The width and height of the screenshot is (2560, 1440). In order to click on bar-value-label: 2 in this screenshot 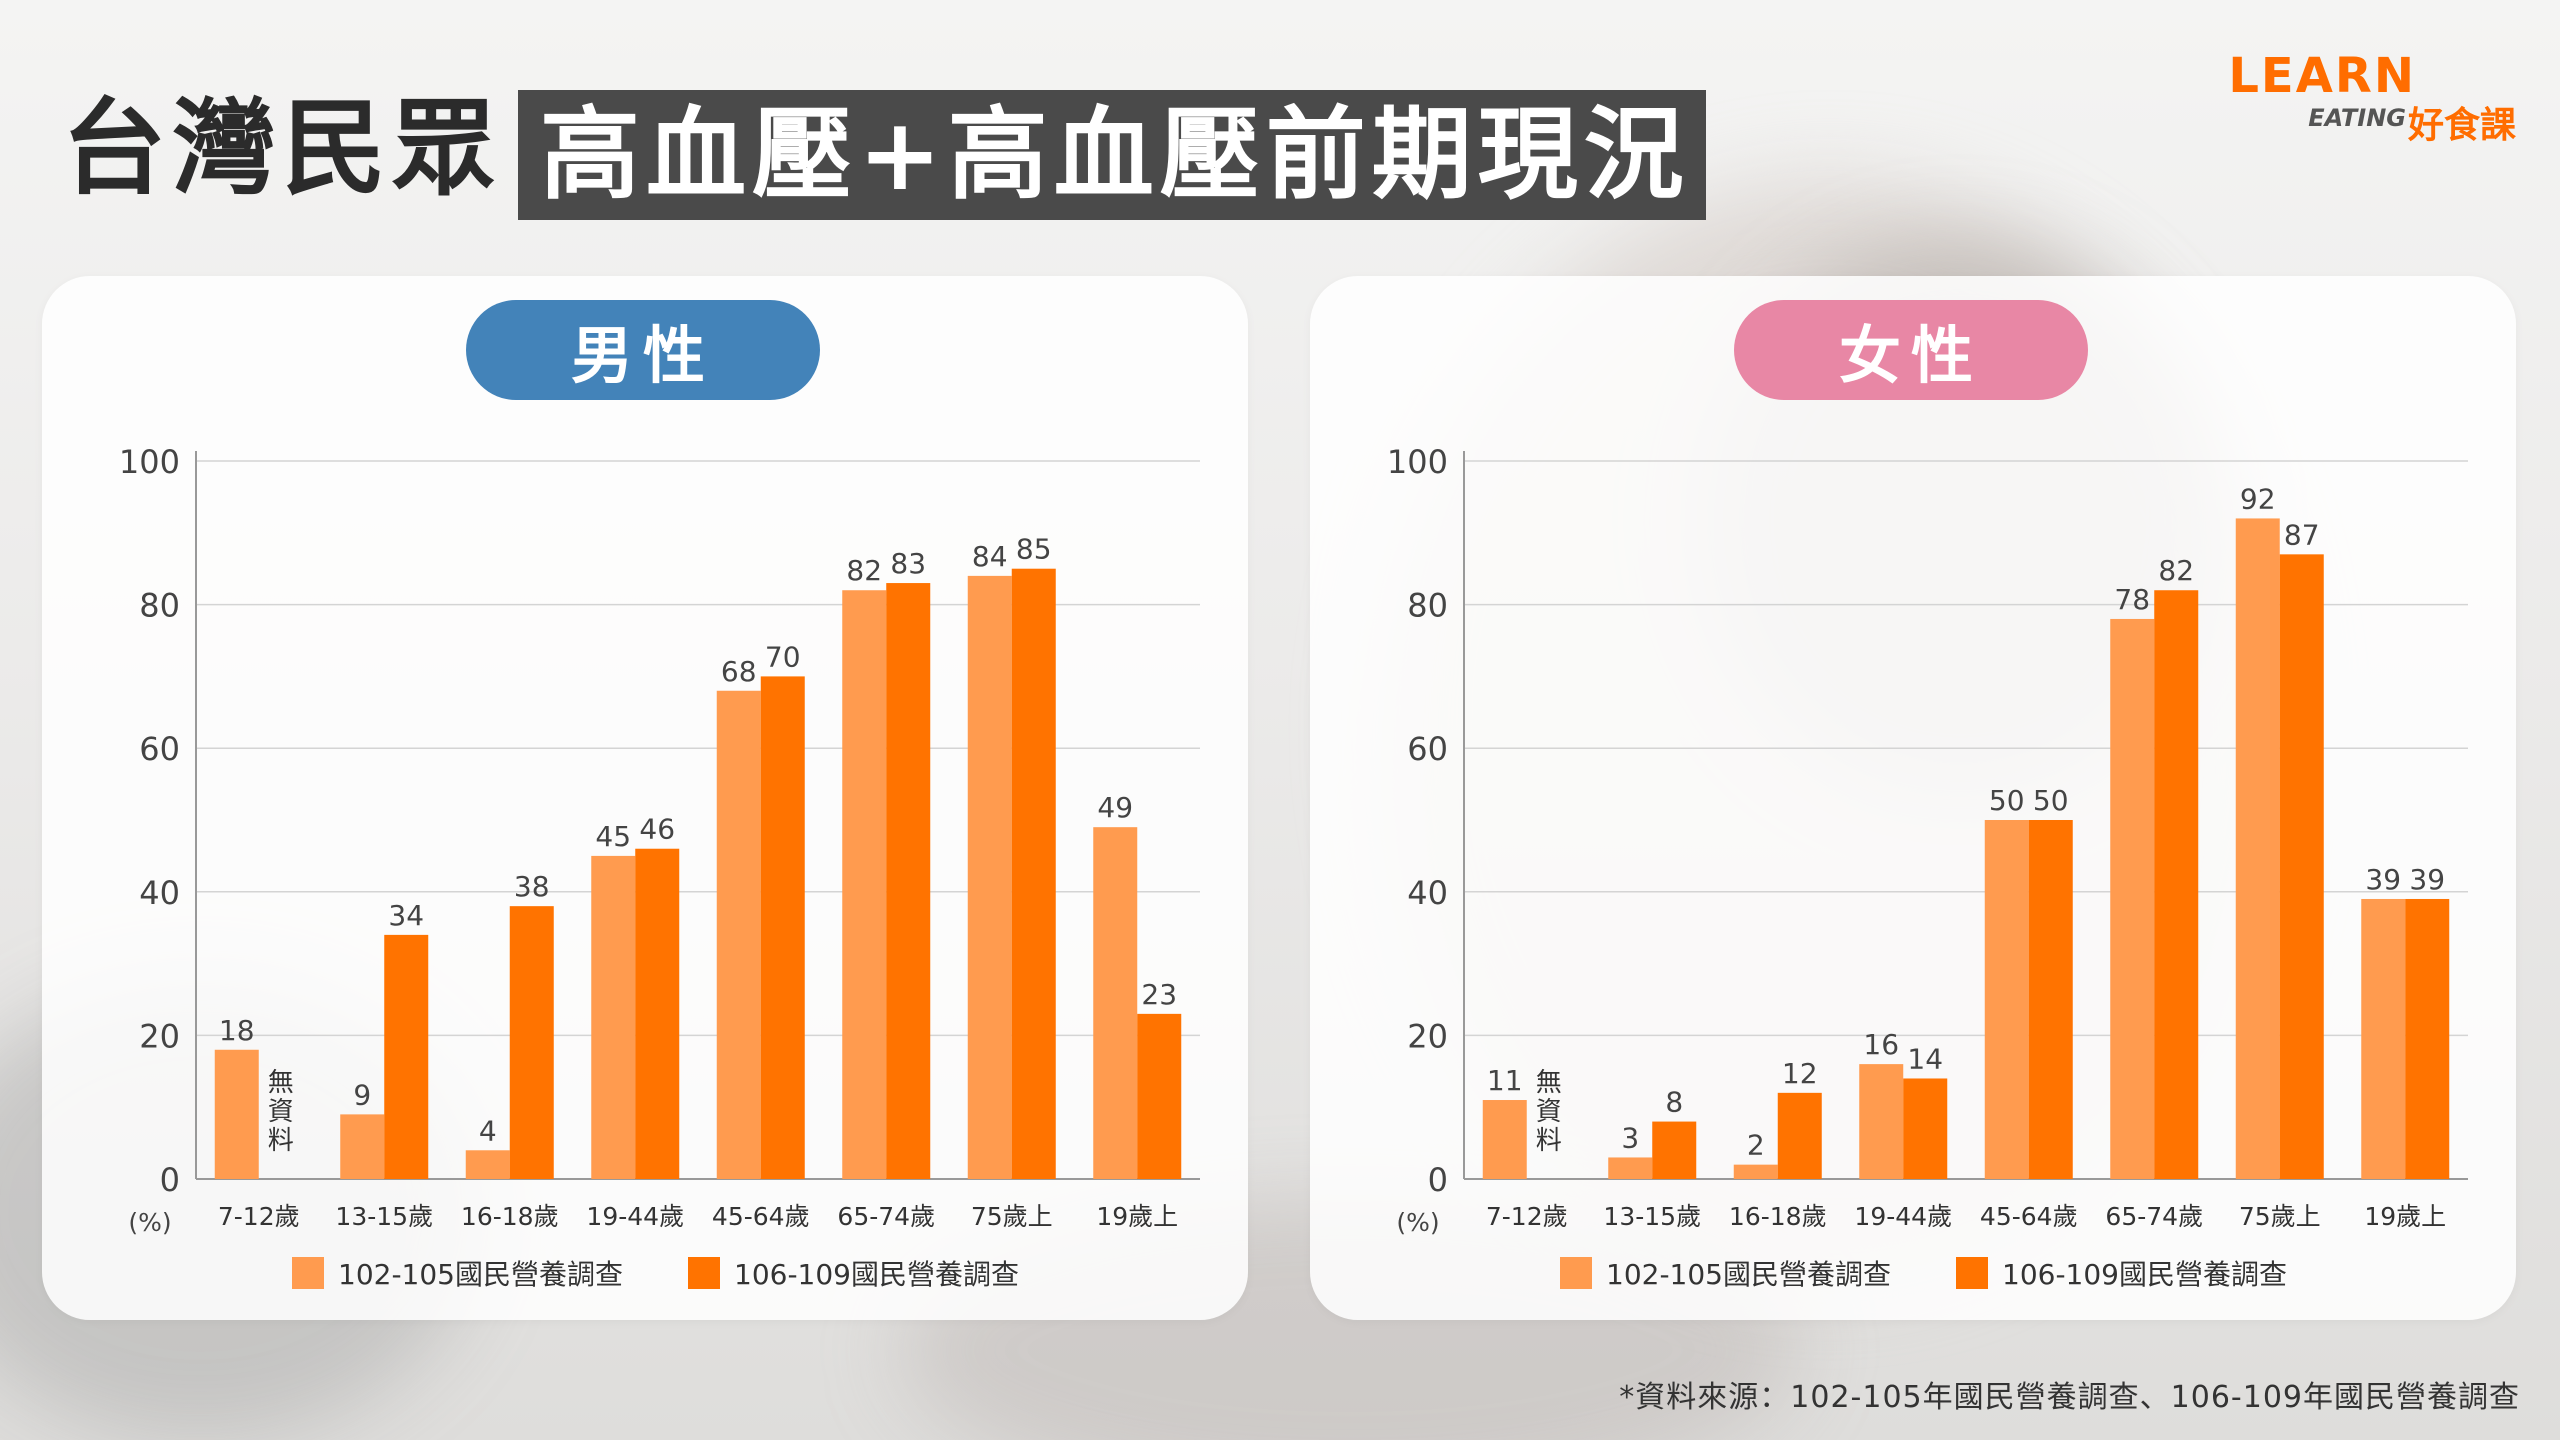, I will do `click(1756, 1145)`.